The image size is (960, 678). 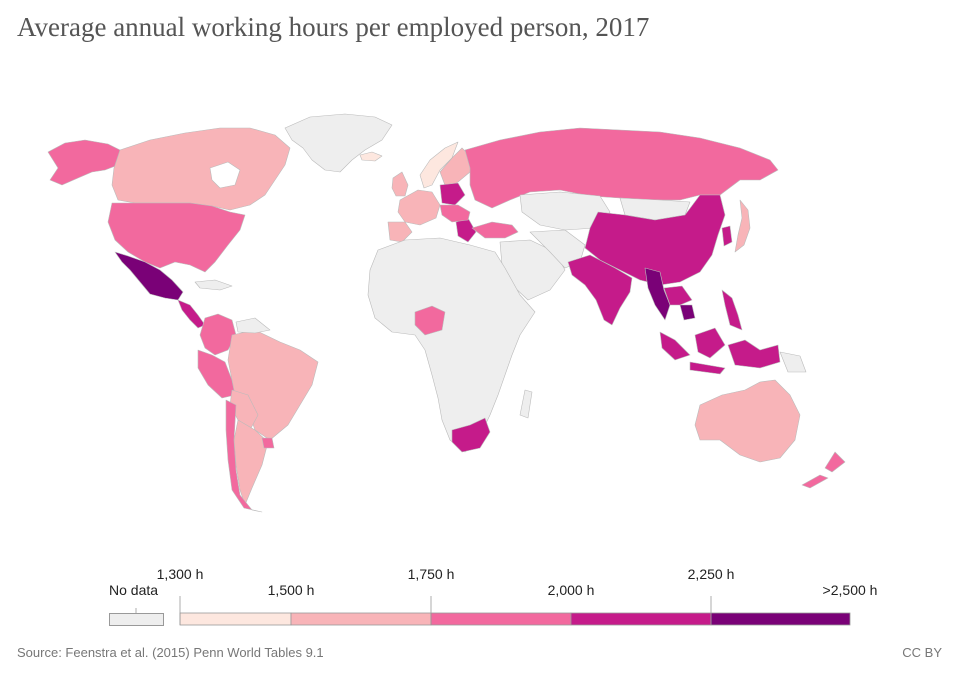 I want to click on legend-label-2250: 2,250 h, so click(x=711, y=574).